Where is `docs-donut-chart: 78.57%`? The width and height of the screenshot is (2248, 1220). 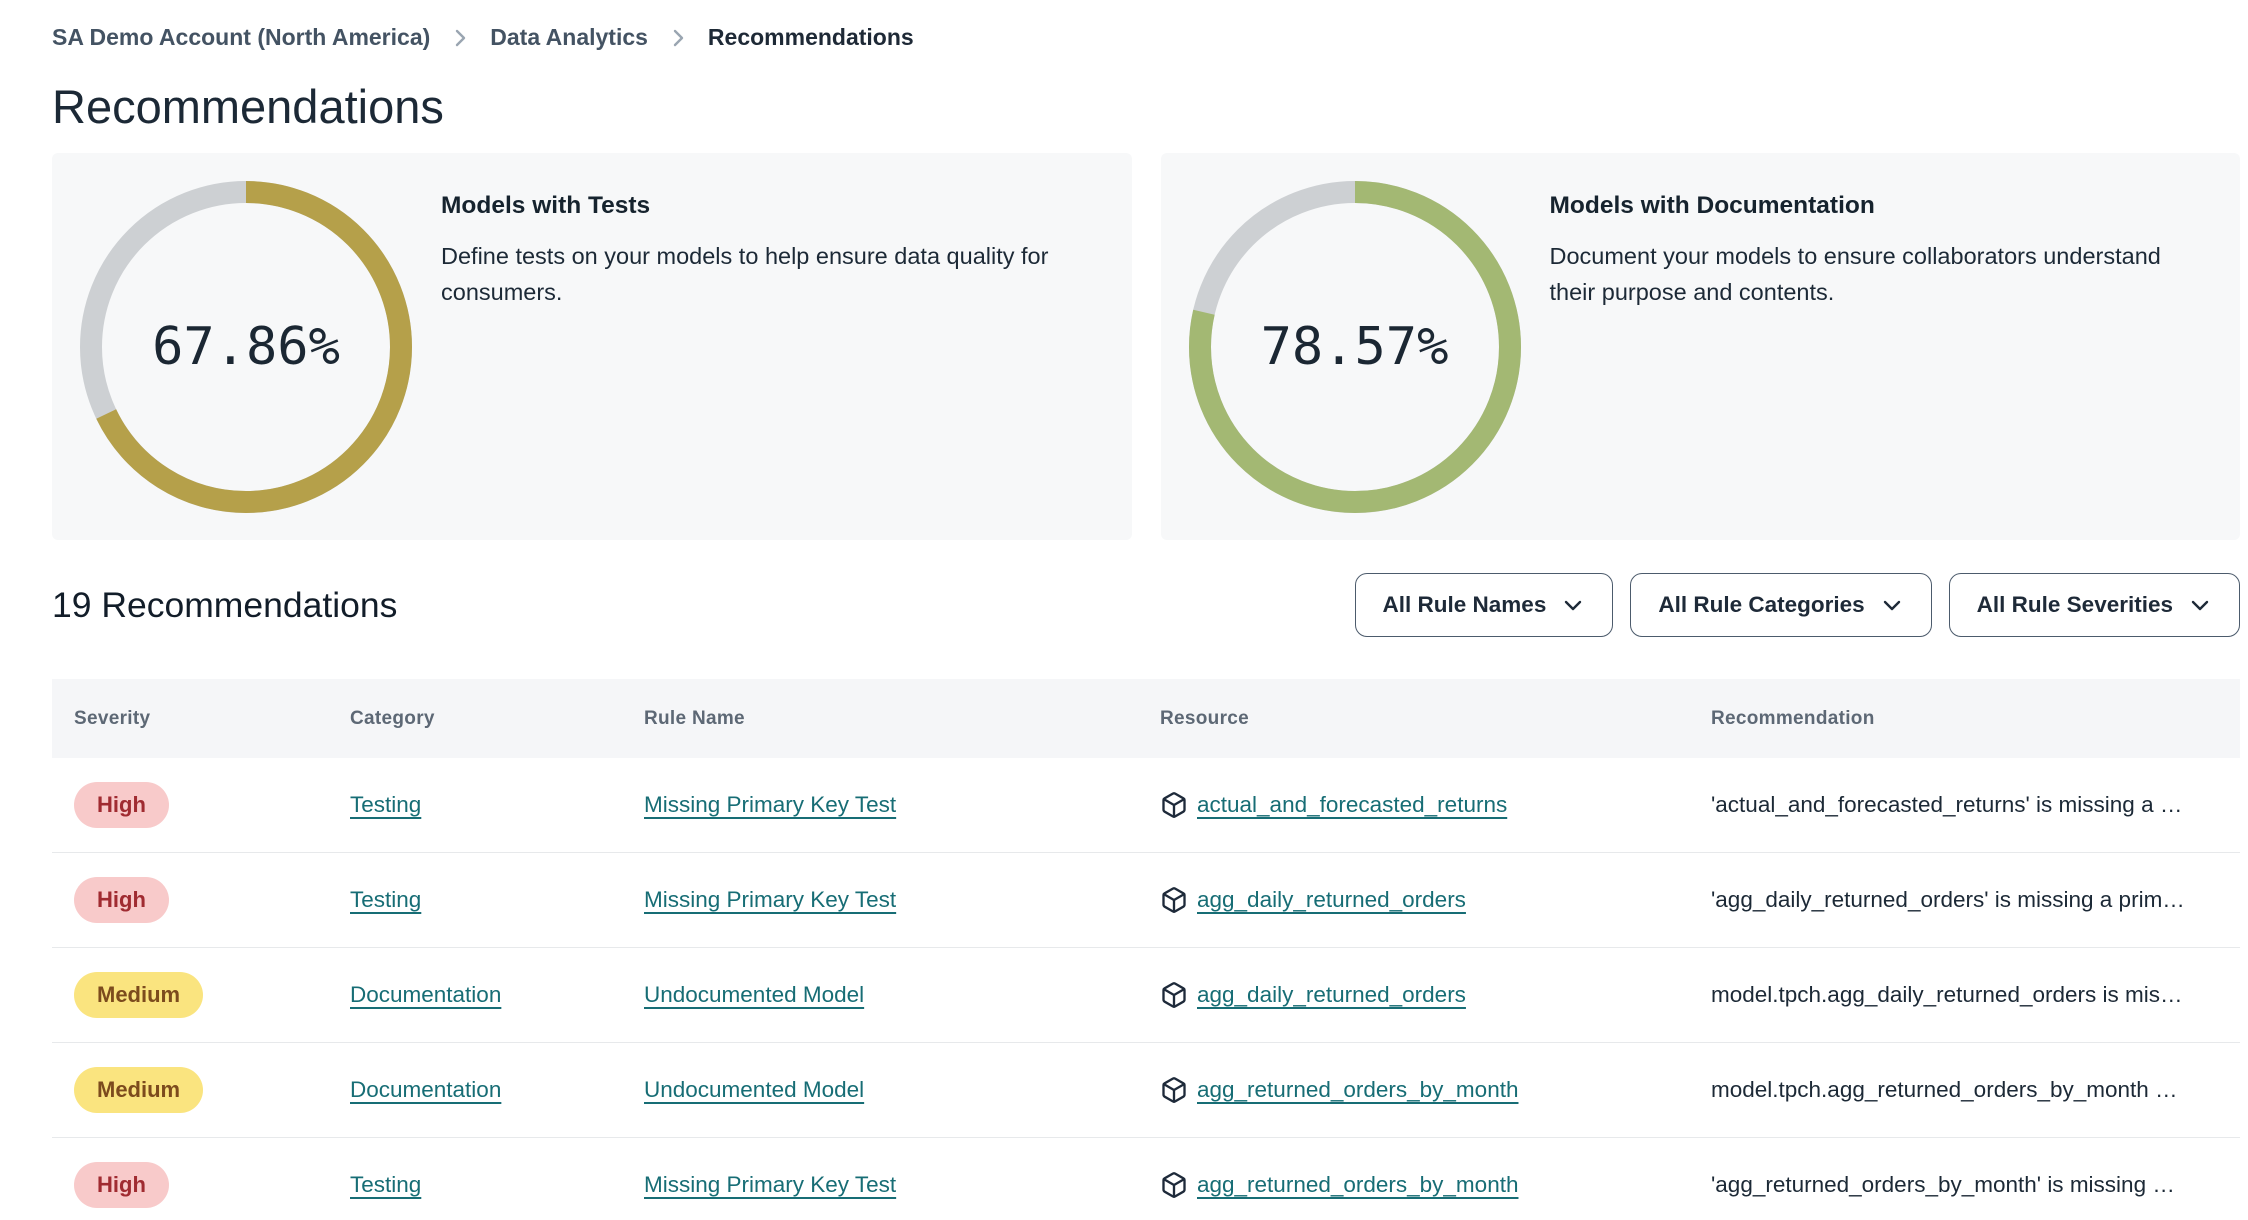 docs-donut-chart: 78.57% is located at coordinates (1354, 347).